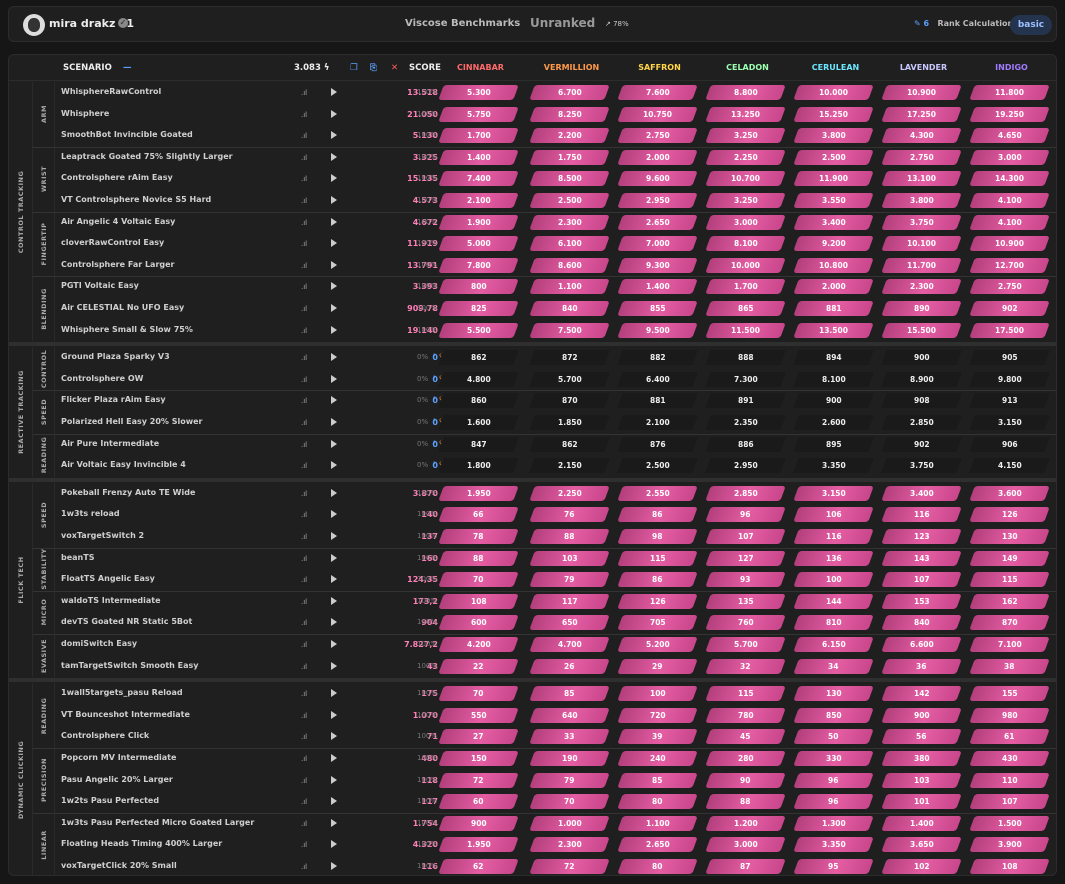 The height and width of the screenshot is (884, 1065). I want to click on rank-calculation: ✎ 6 Rank Calculation, so click(963, 23).